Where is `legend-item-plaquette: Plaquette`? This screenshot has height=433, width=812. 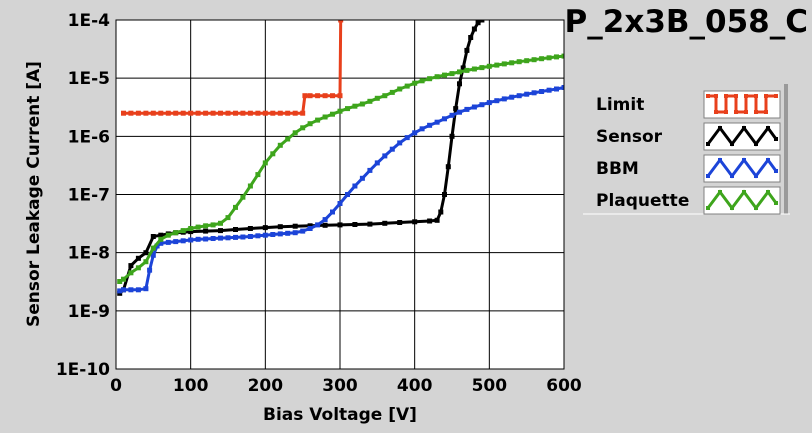
legend-item-plaquette: Plaquette is located at coordinates (688, 200).